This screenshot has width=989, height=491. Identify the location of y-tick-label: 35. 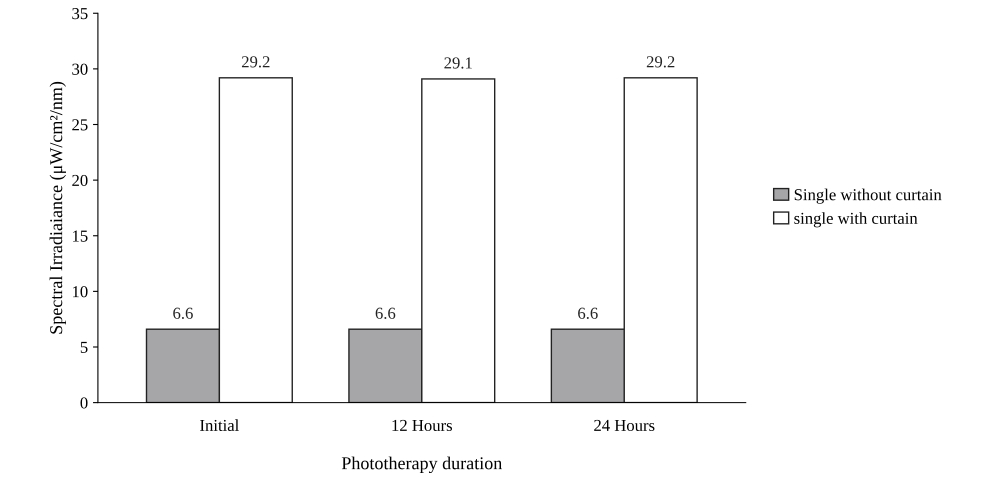
(80, 14).